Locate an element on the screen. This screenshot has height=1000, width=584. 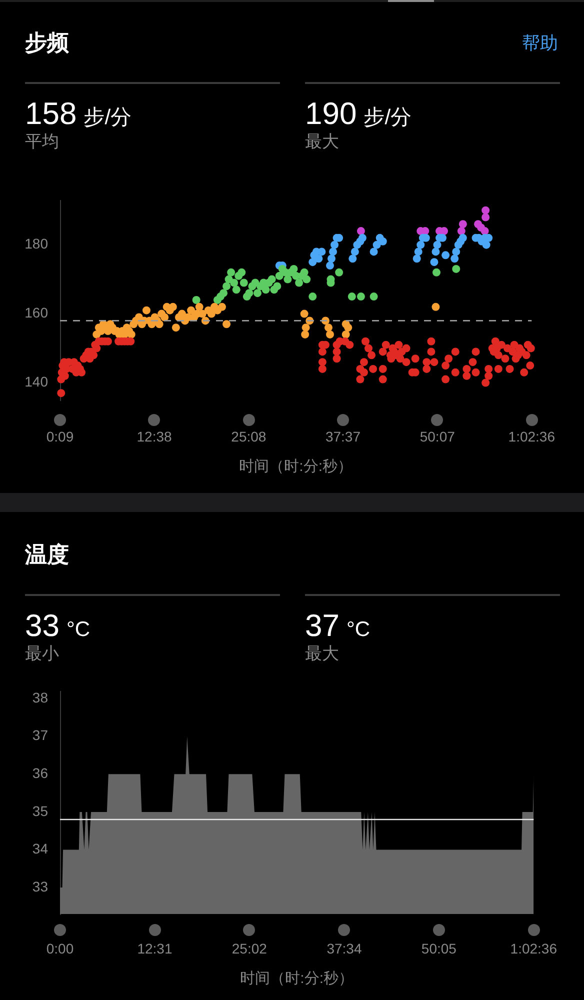
y-tick-label: 35 is located at coordinates (40, 810).